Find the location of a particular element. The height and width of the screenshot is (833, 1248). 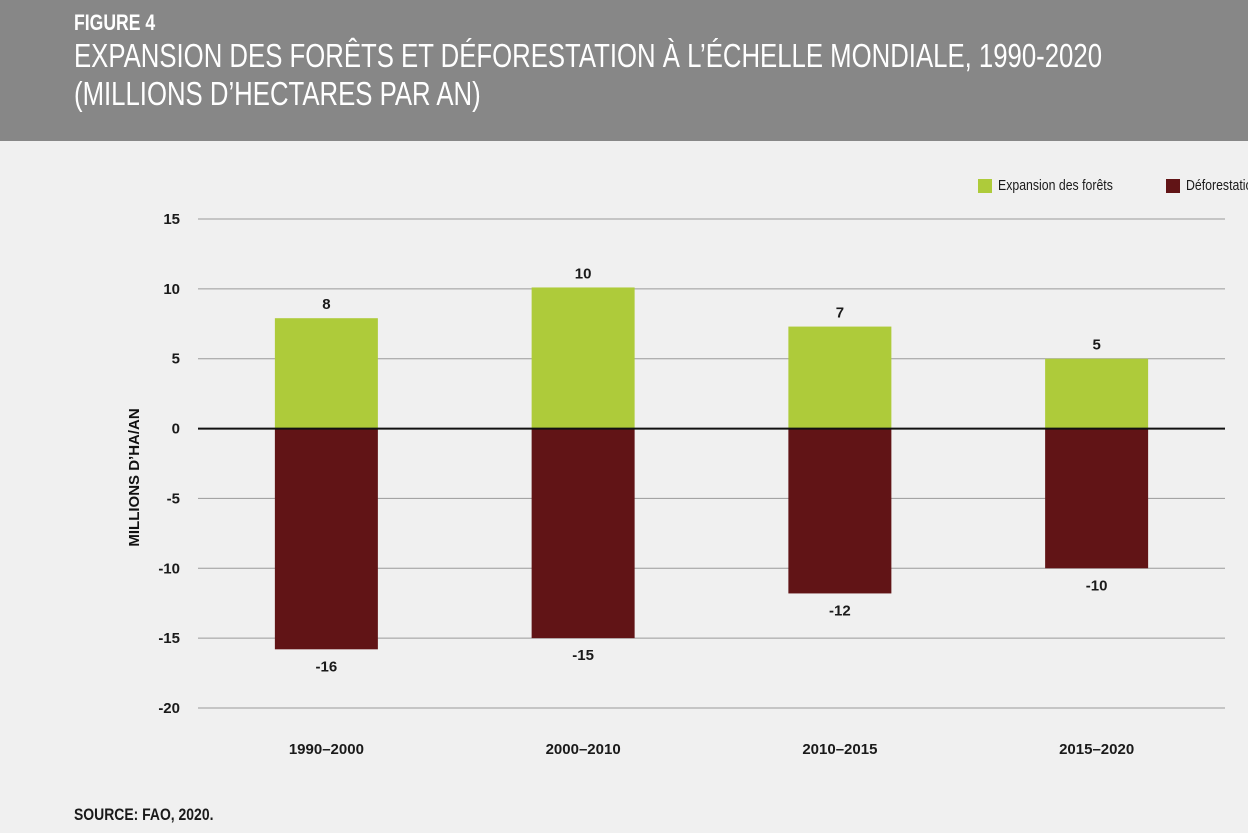

y-tick-label: -10 is located at coordinates (169, 568).